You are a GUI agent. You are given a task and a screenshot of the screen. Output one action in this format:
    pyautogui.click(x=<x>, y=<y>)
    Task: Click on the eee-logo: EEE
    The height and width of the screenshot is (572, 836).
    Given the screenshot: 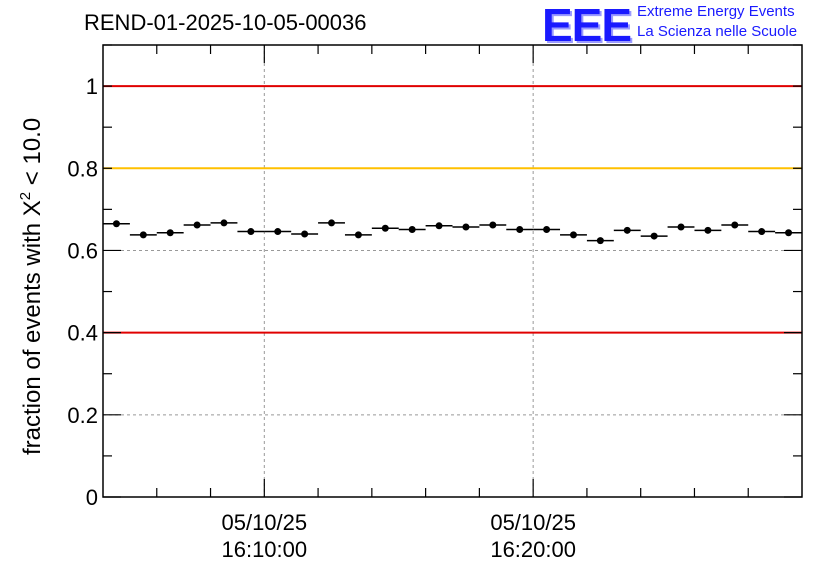 What is the action you would take?
    pyautogui.click(x=587, y=25)
    